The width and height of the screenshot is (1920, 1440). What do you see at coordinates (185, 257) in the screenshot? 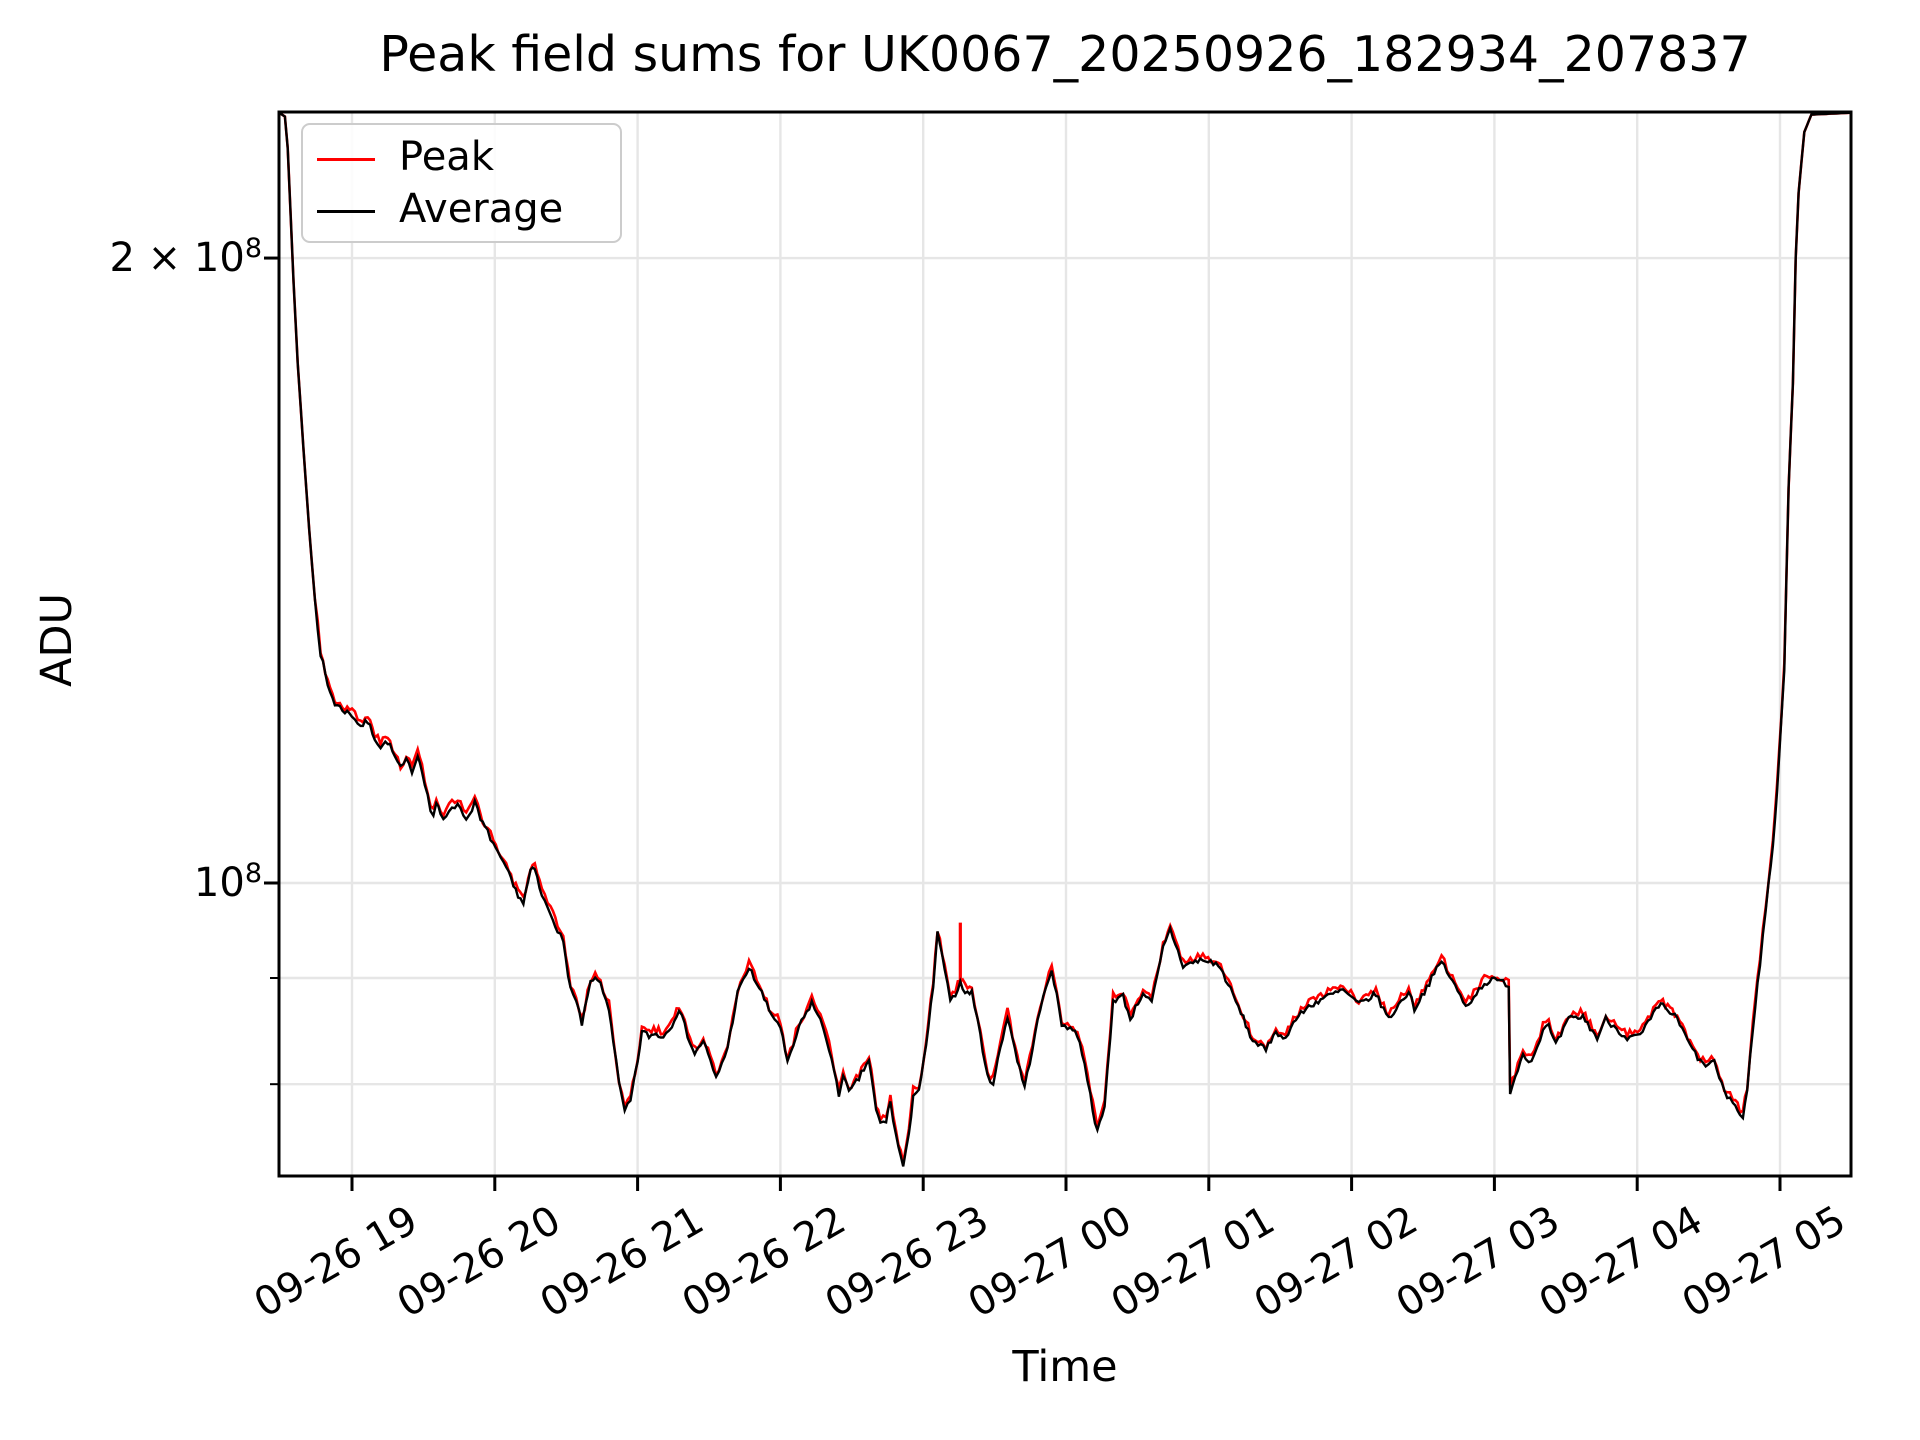
I see `y-tick-label: 2 × 108` at bounding box center [185, 257].